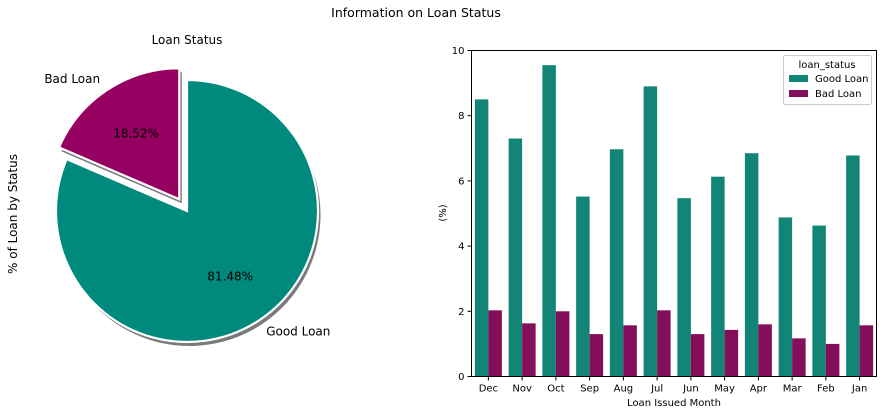 The height and width of the screenshot is (414, 887). Describe the element at coordinates (461, 377) in the screenshot. I see `y-tick-label: 0` at that location.